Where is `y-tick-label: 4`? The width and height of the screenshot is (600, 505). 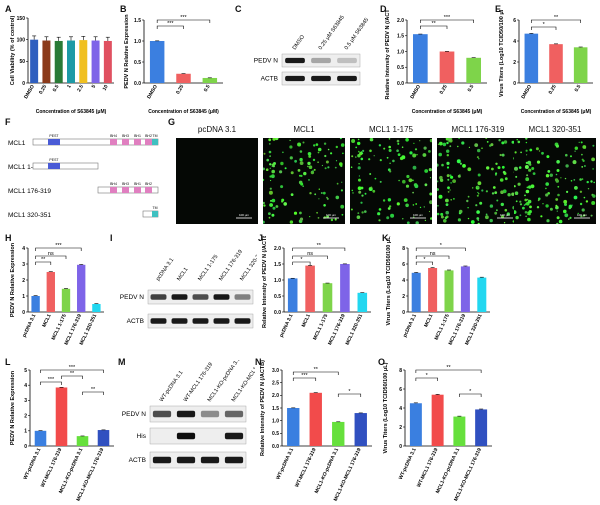
y-tick-label: 4 is located at coordinates (403, 281).